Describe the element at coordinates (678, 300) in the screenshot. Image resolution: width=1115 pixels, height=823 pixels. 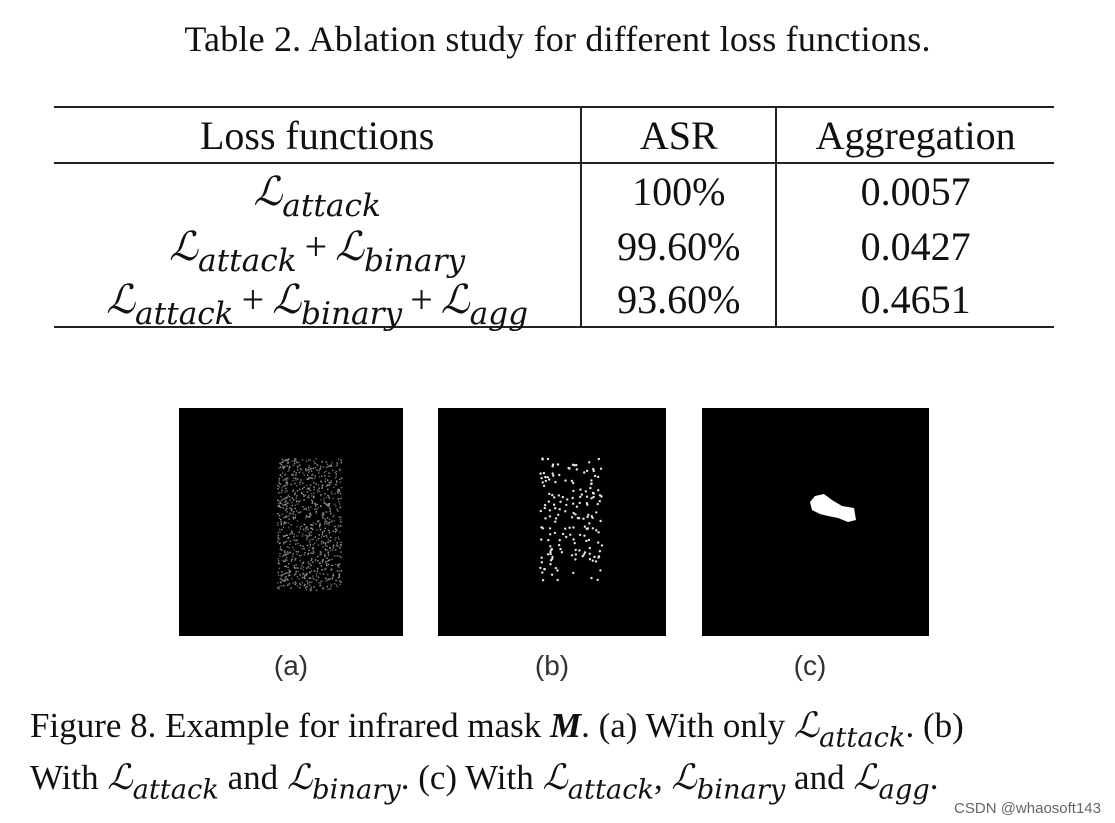
I see `asr-cell: 93.60%` at that location.